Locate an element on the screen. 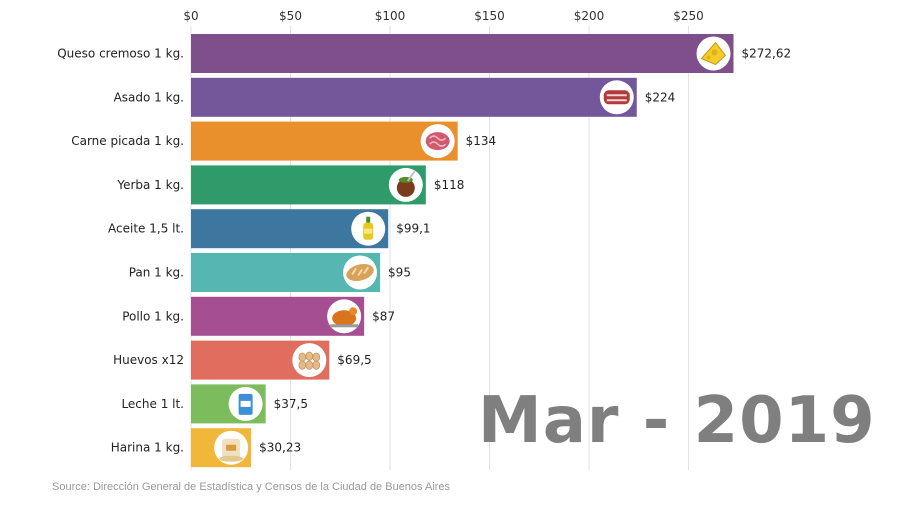 The width and height of the screenshot is (900, 506). x-tick-label: $200 is located at coordinates (589, 16).